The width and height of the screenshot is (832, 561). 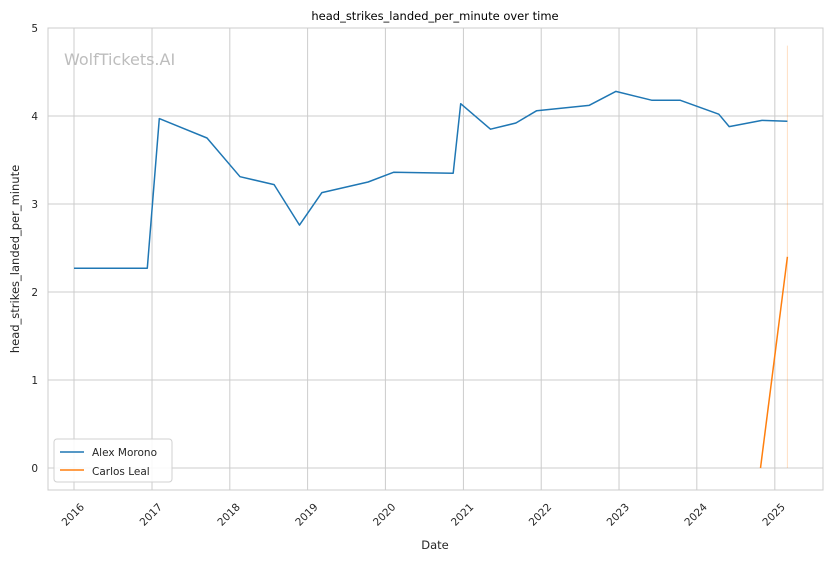 I want to click on y-tick-labels: 0 1 2 3 4 5, so click(x=34, y=249).